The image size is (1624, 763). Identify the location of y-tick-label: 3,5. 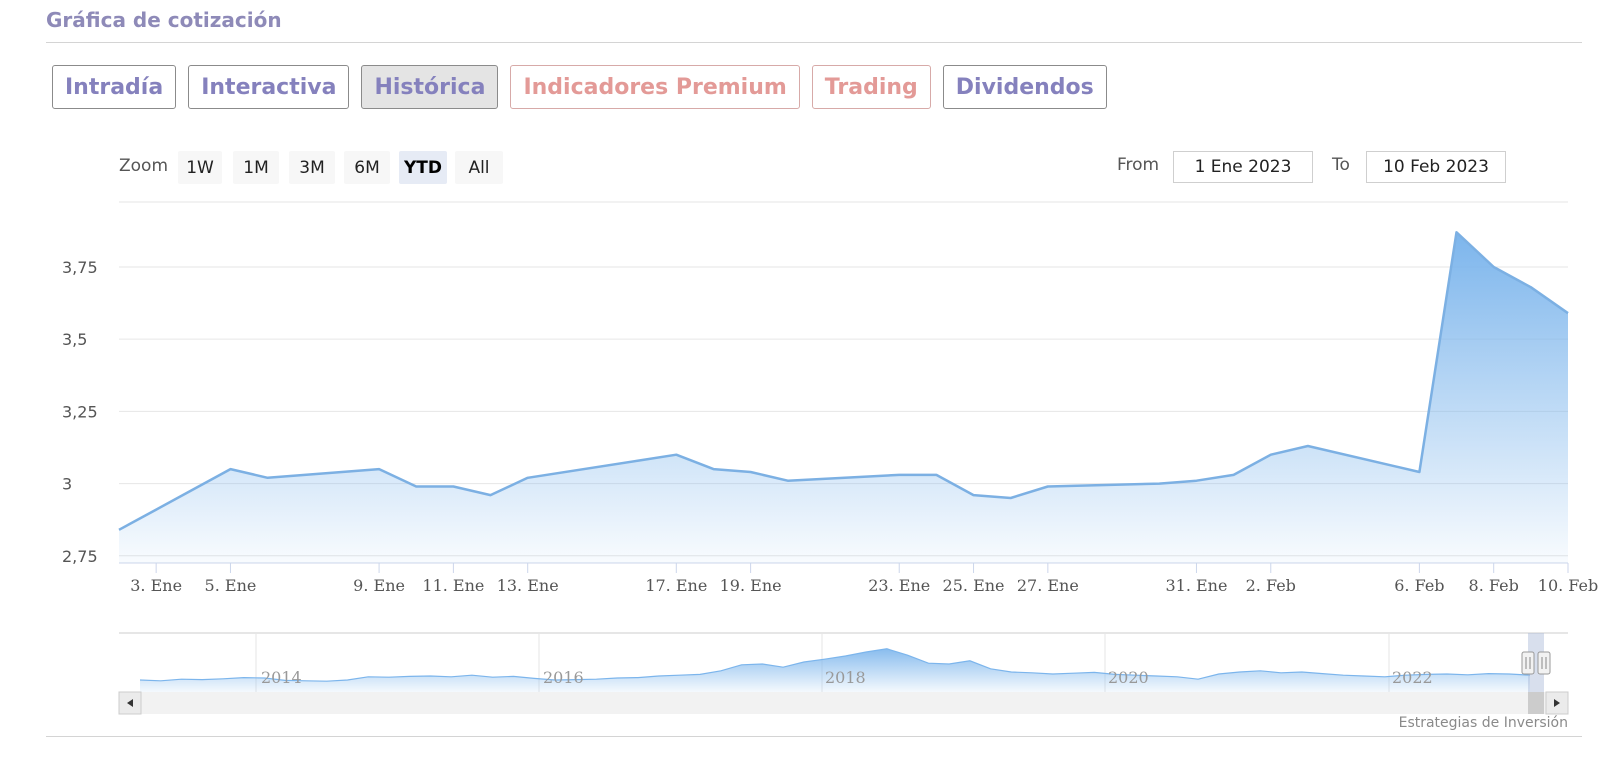
(74, 339).